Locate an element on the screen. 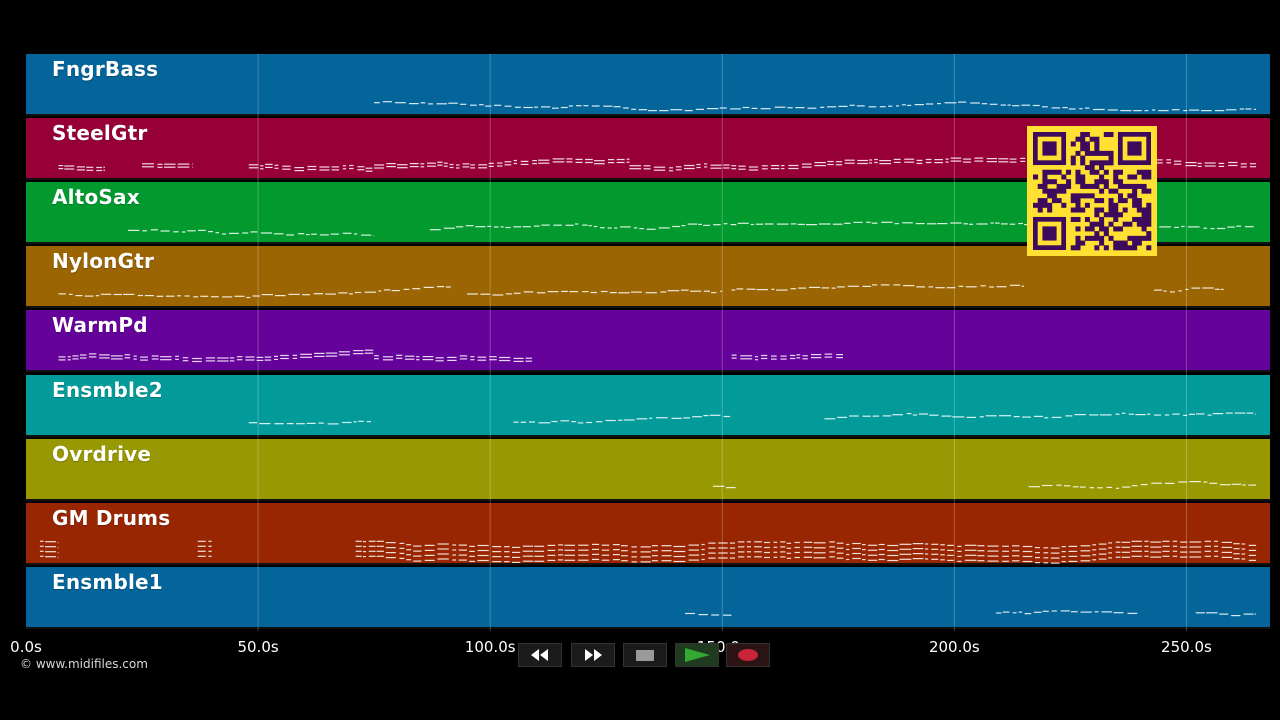  transport-controls is located at coordinates (641, 655).